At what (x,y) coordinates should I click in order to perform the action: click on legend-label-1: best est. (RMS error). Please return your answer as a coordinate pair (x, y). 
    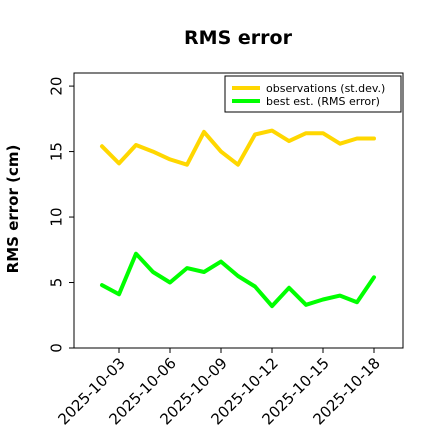
    Looking at the image, I should click on (323, 101).